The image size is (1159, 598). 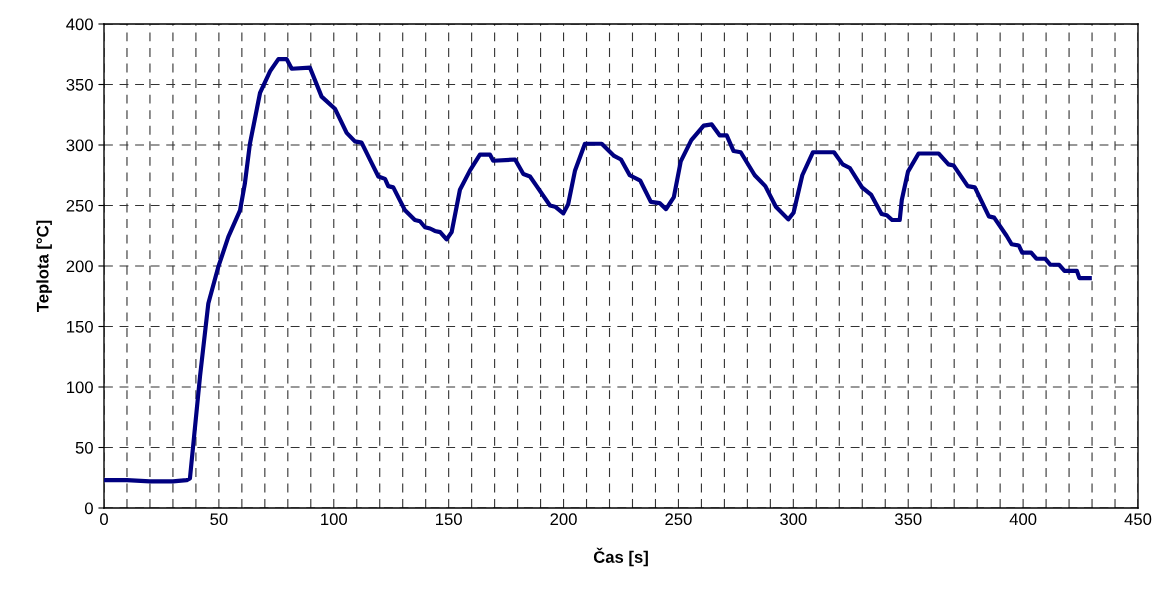 I want to click on y-tick-label: 250, so click(x=79, y=205).